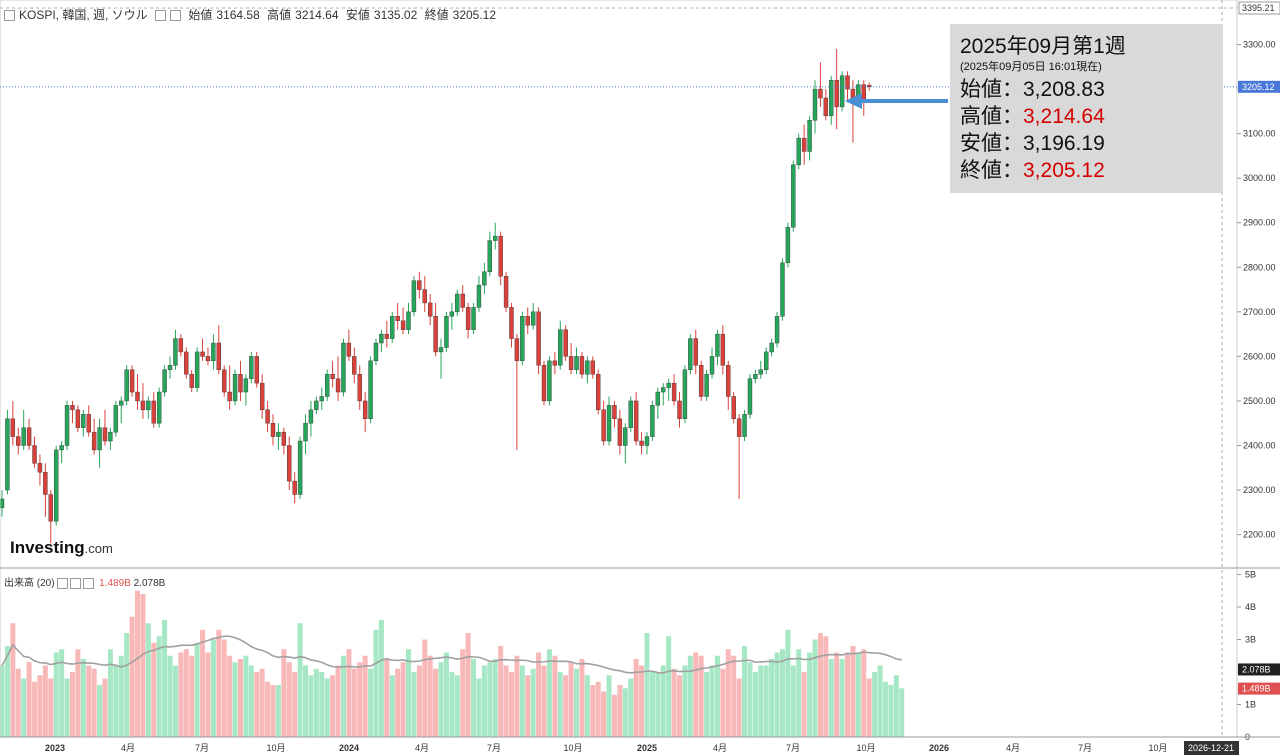 This screenshot has width=1280, height=755. Describe the element at coordinates (1064, 143) in the screenshot. I see `info-low: 3,196.19` at that location.